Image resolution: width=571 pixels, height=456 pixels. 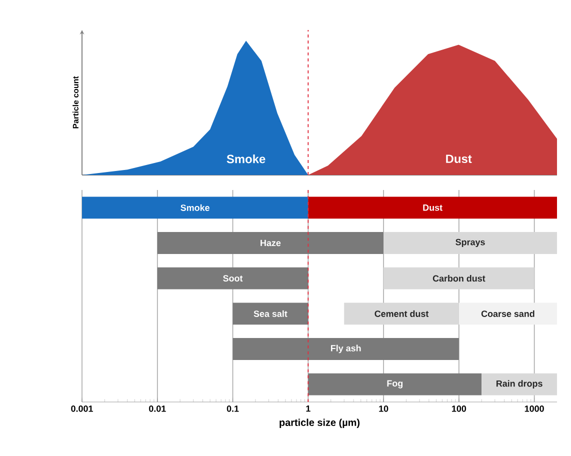 I want to click on x-tick-label: 0.1, so click(x=232, y=409).